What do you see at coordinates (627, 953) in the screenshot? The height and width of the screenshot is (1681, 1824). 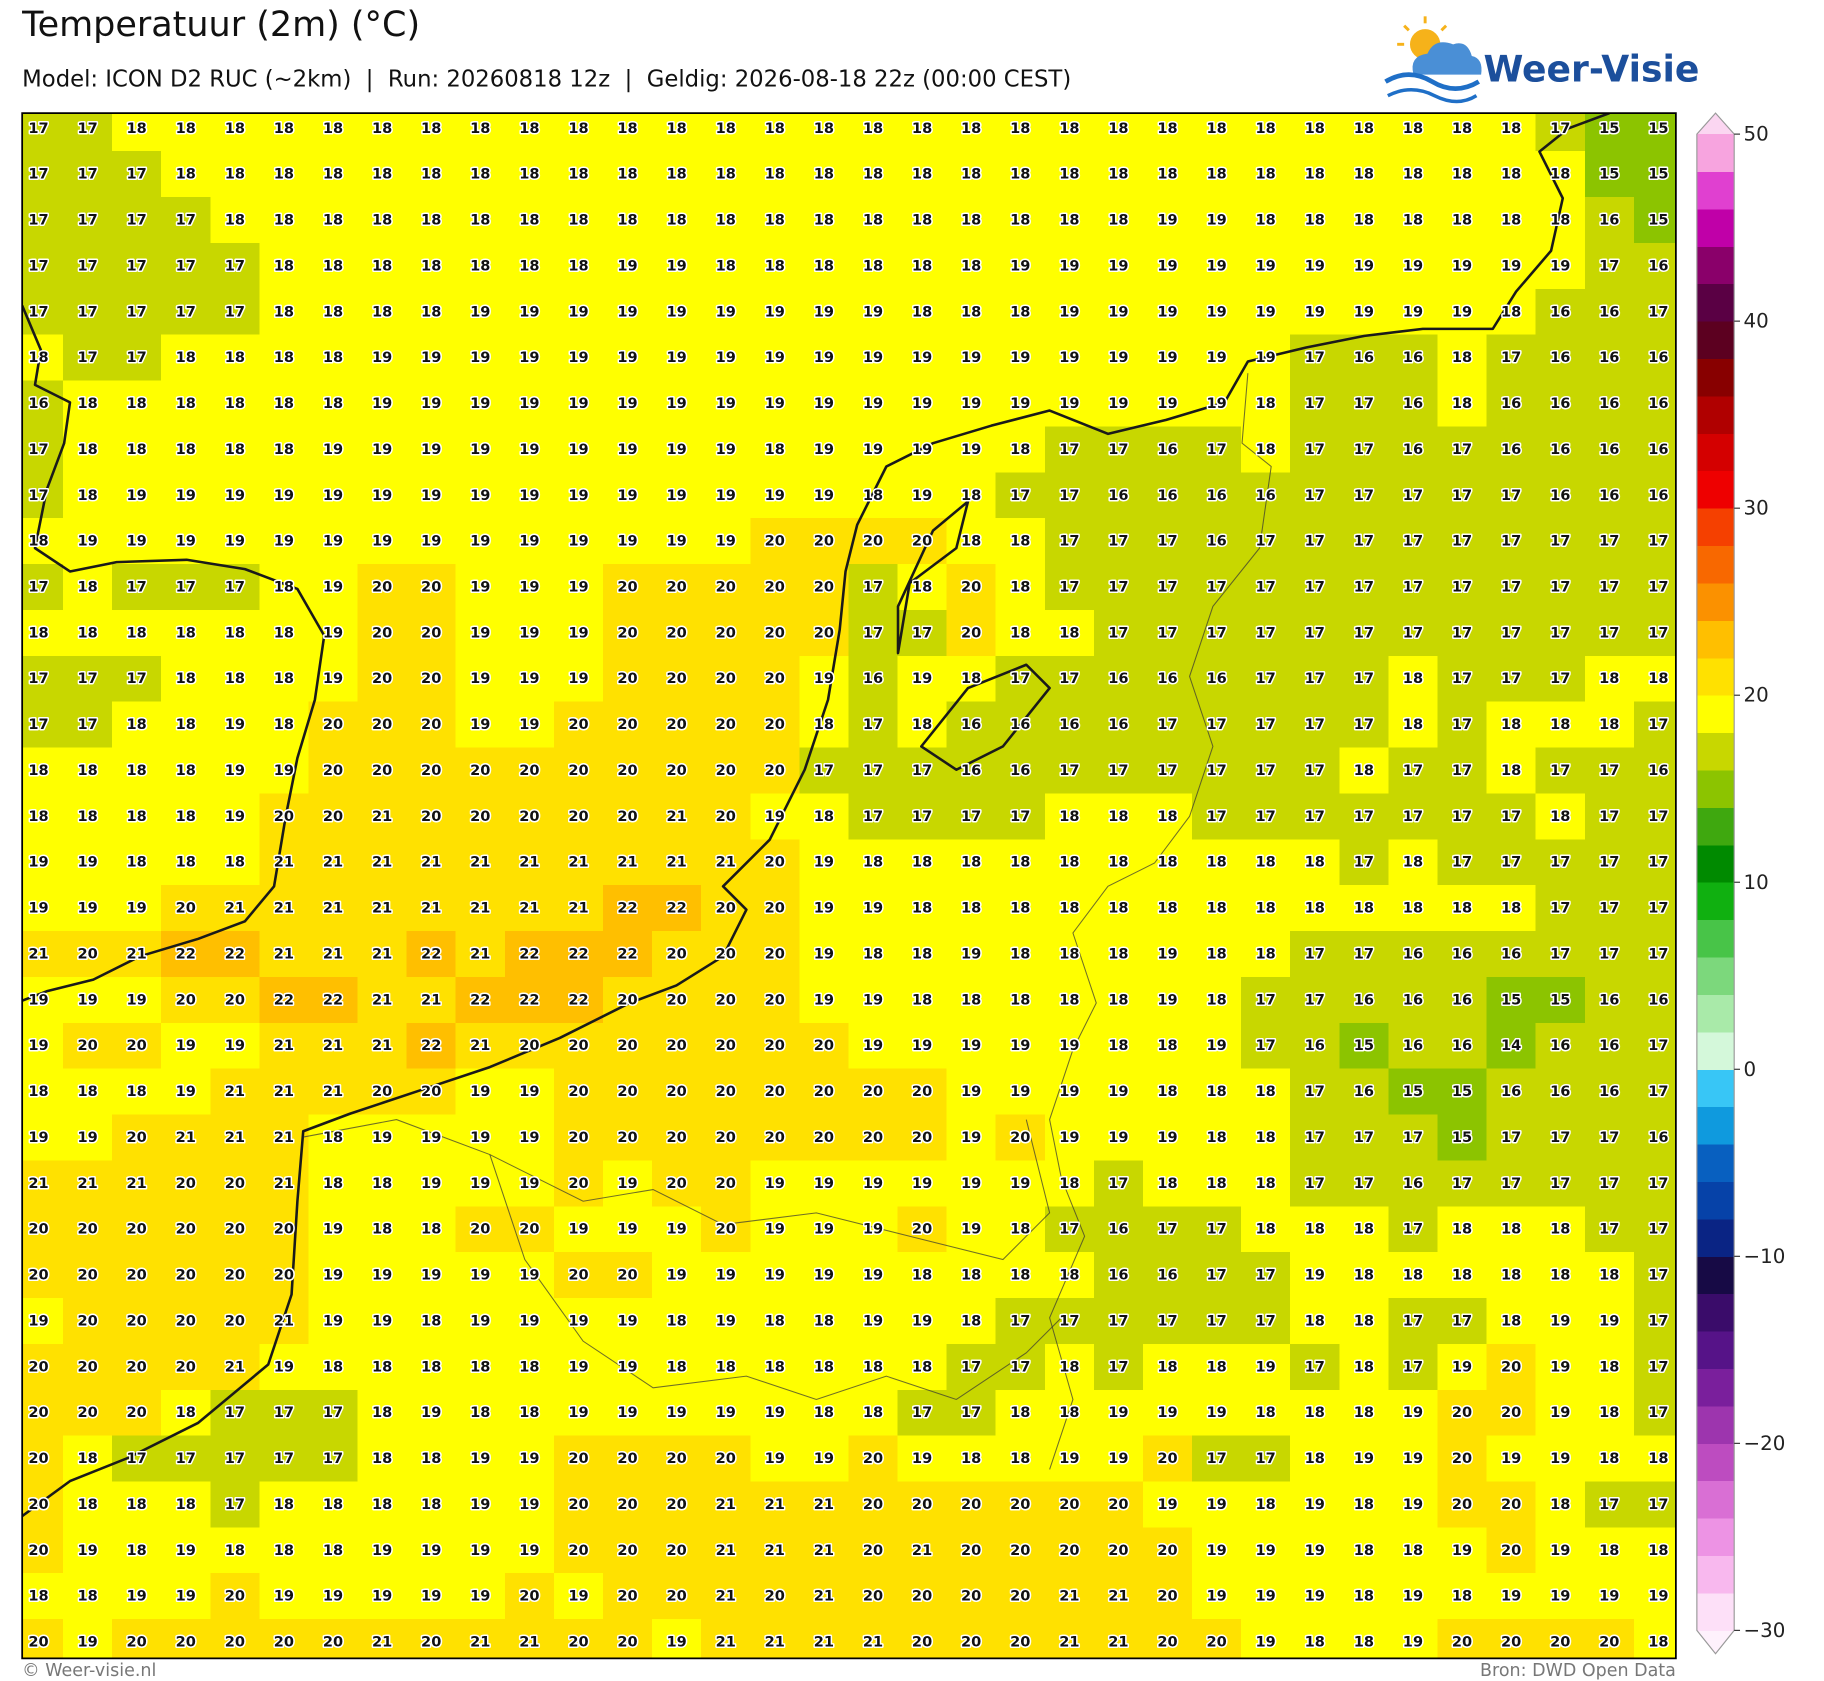 I see `grid-value-label: 22` at bounding box center [627, 953].